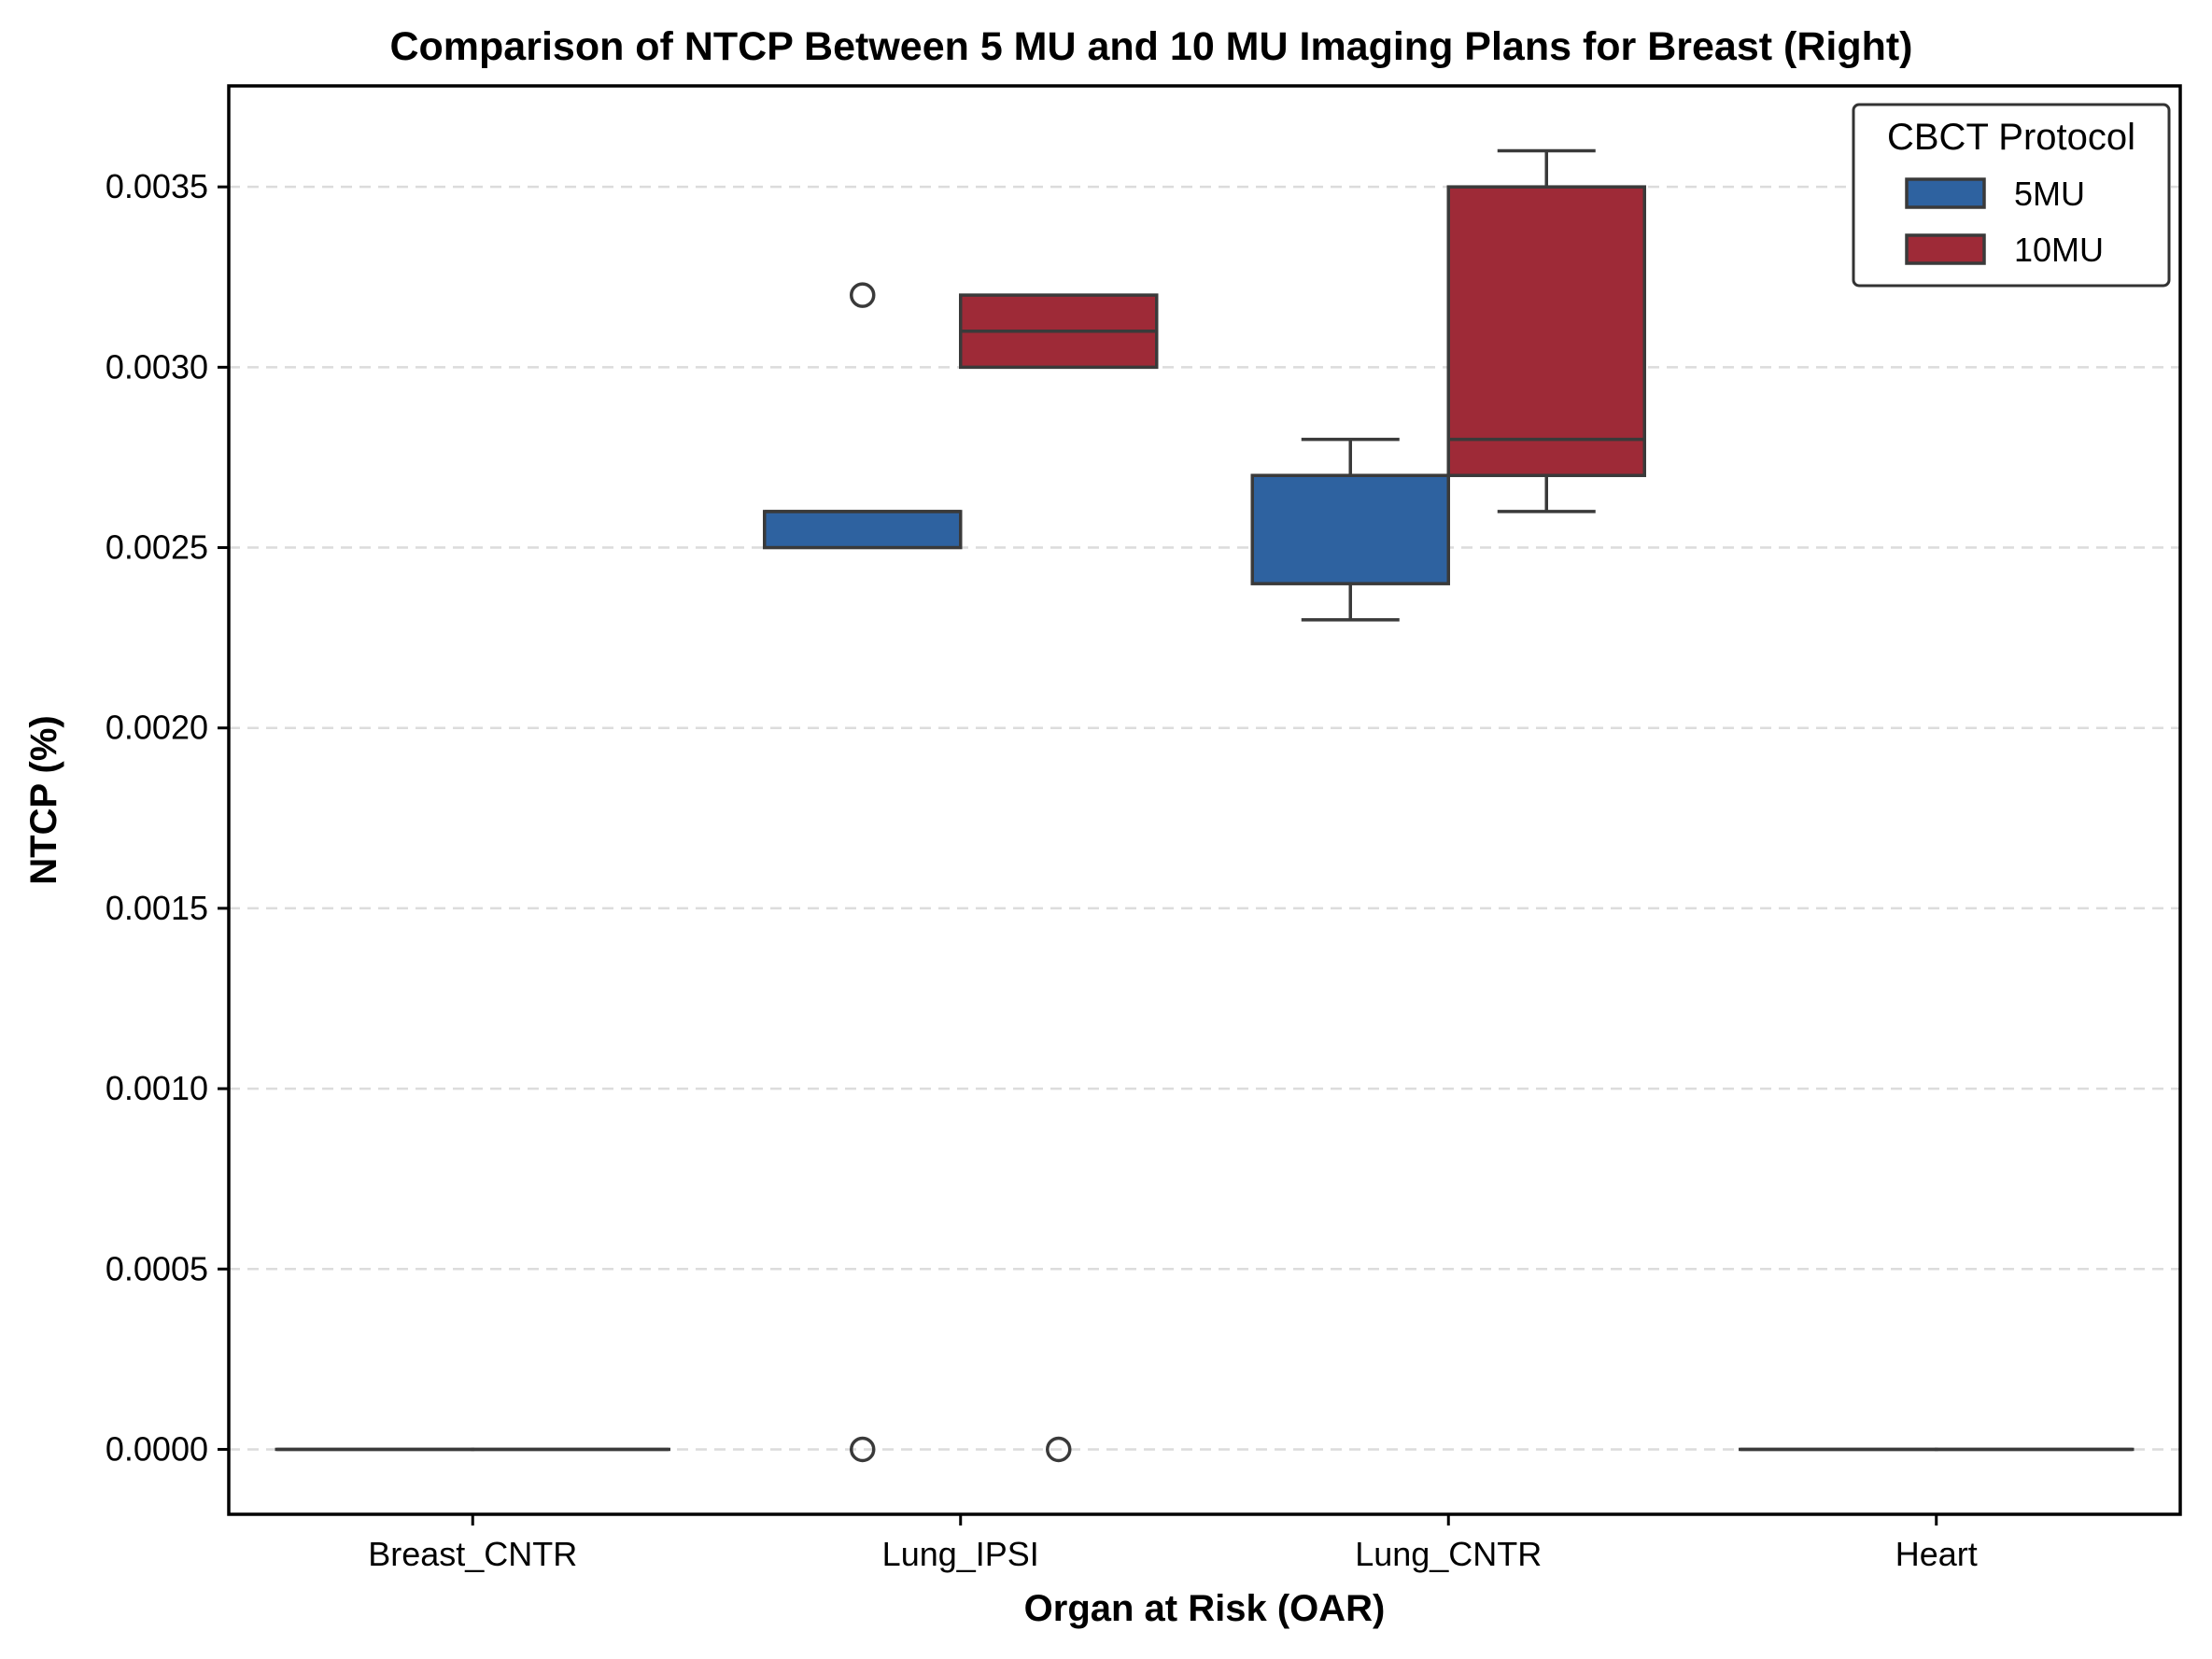 The width and height of the screenshot is (2212, 1659). What do you see at coordinates (2059, 250) in the screenshot?
I see `legend-label-10mu: 10MU` at bounding box center [2059, 250].